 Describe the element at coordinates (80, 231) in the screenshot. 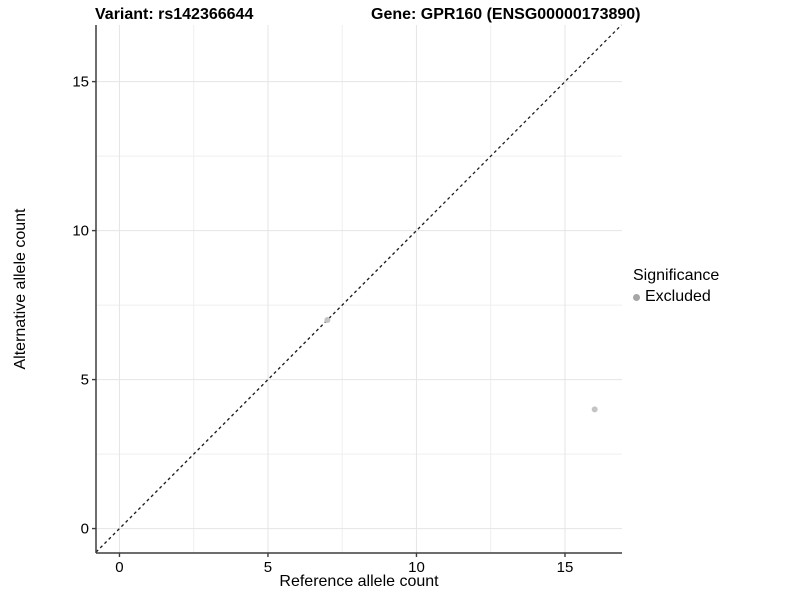

I see `y-tick-label: 10` at that location.